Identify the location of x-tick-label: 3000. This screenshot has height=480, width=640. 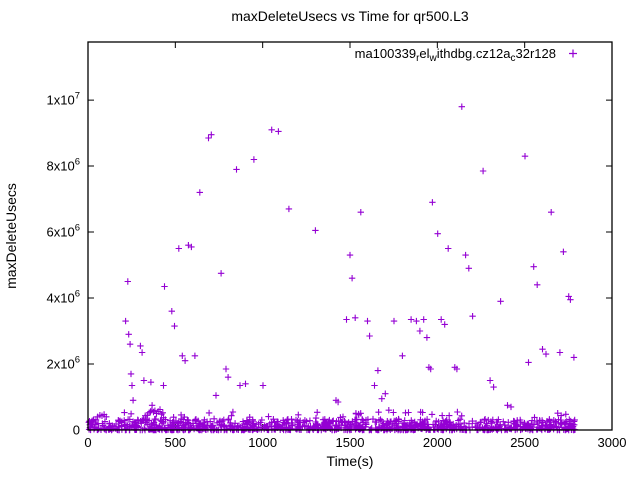
(612, 442).